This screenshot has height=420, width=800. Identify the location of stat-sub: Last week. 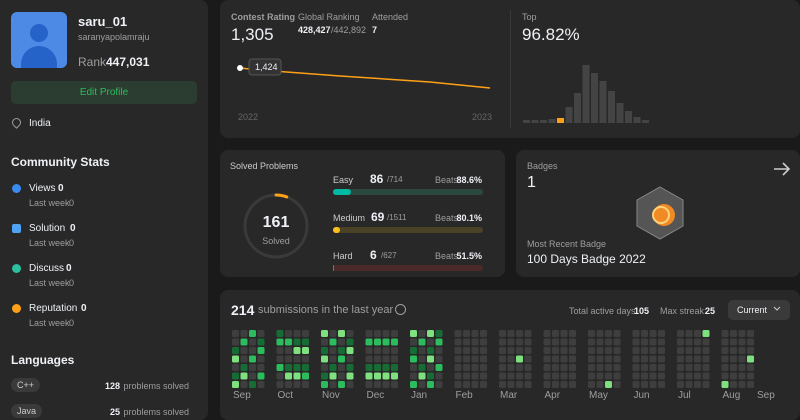
(49, 243).